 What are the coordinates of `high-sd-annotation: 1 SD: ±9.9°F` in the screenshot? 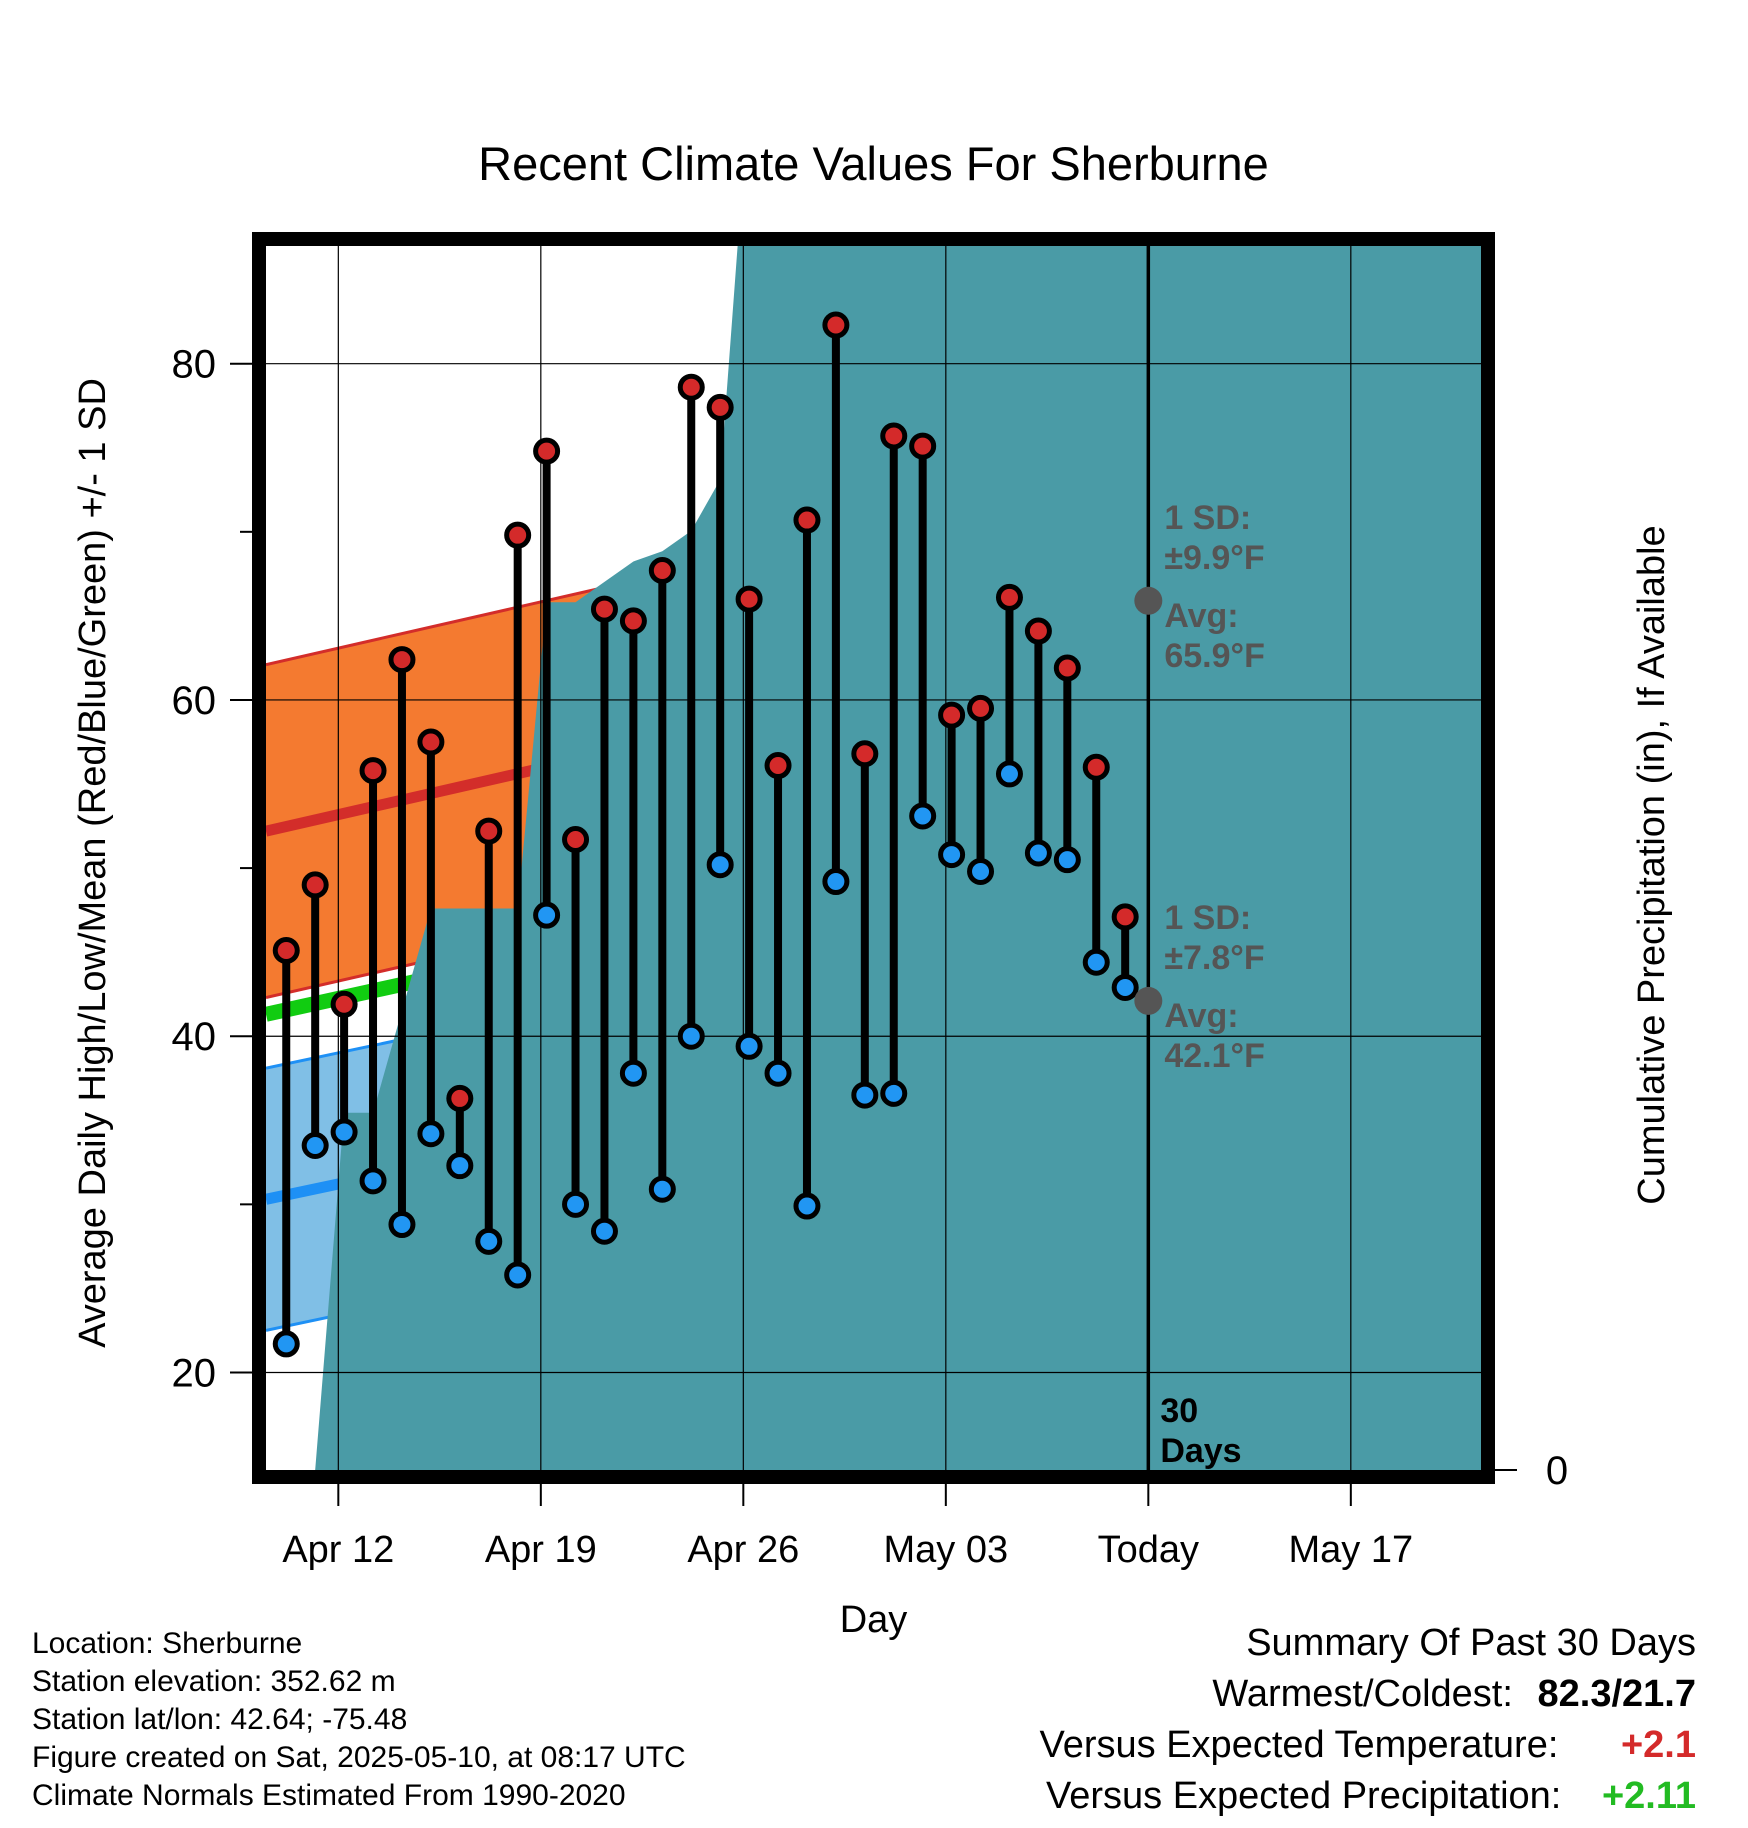 It's located at (1214, 538).